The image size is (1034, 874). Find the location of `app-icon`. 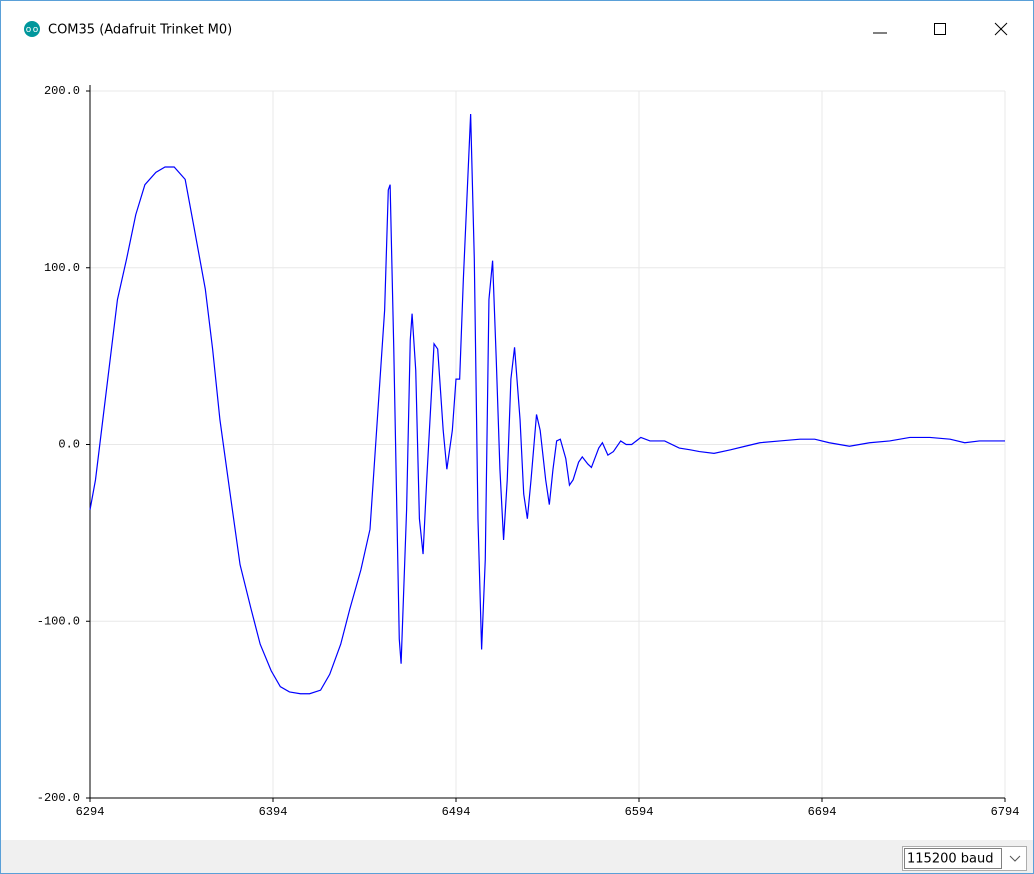

app-icon is located at coordinates (32, 29).